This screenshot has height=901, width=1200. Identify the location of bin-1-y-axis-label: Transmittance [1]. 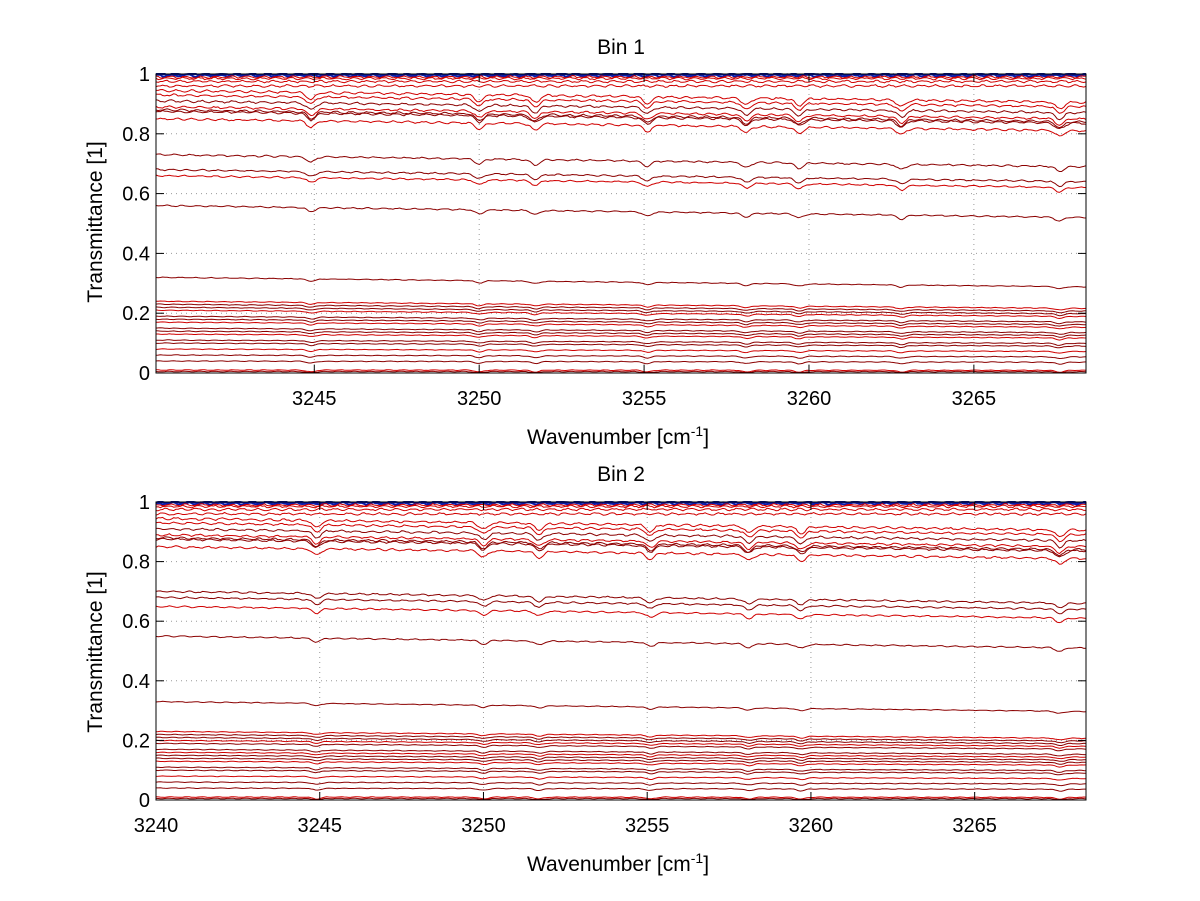
(95, 221).